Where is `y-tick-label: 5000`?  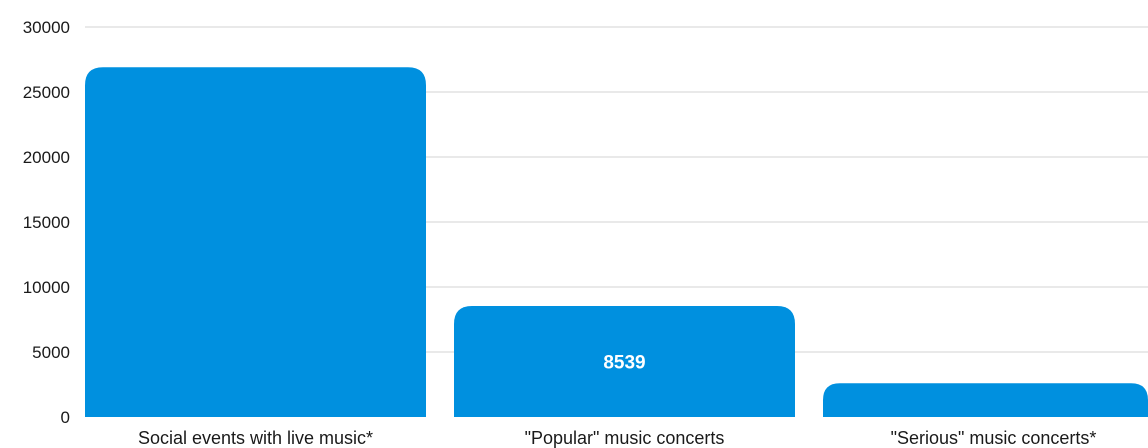 y-tick-label: 5000 is located at coordinates (51, 352).